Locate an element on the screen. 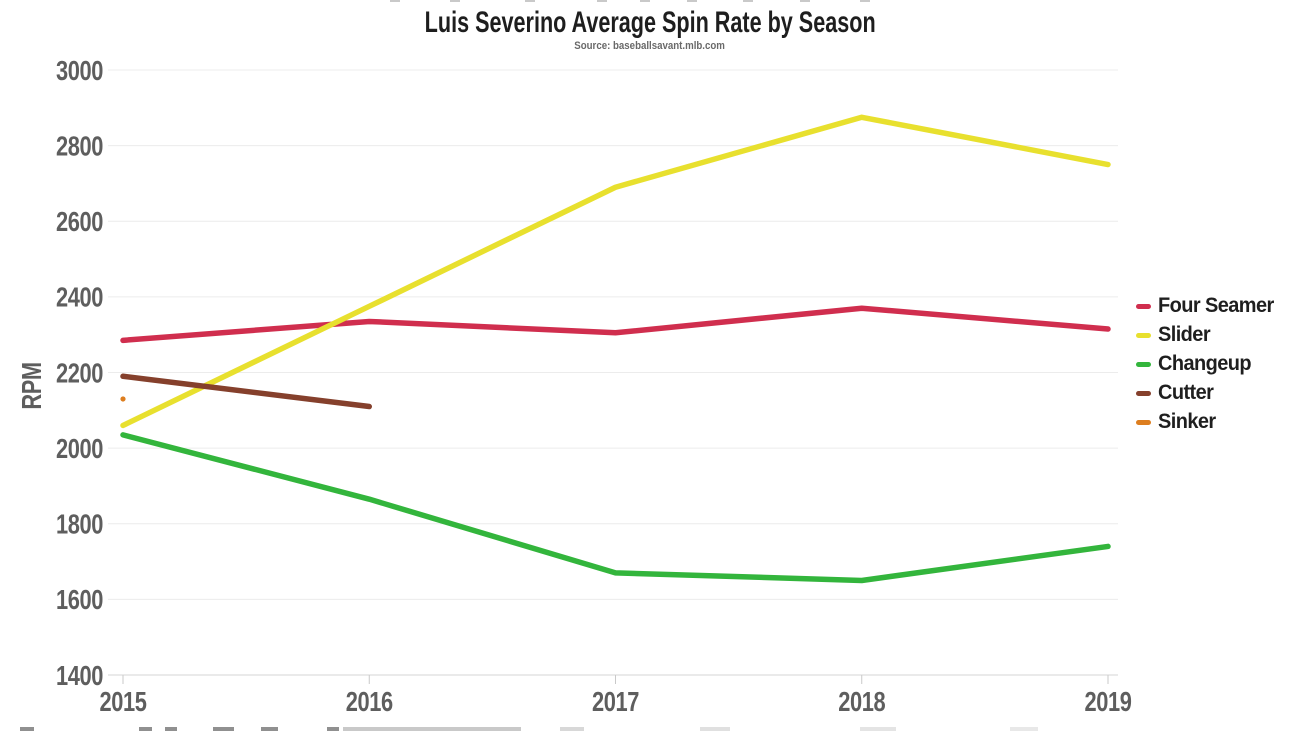 Image resolution: width=1300 pixels, height=731 pixels. y-tick-label: 2800 is located at coordinates (79, 146).